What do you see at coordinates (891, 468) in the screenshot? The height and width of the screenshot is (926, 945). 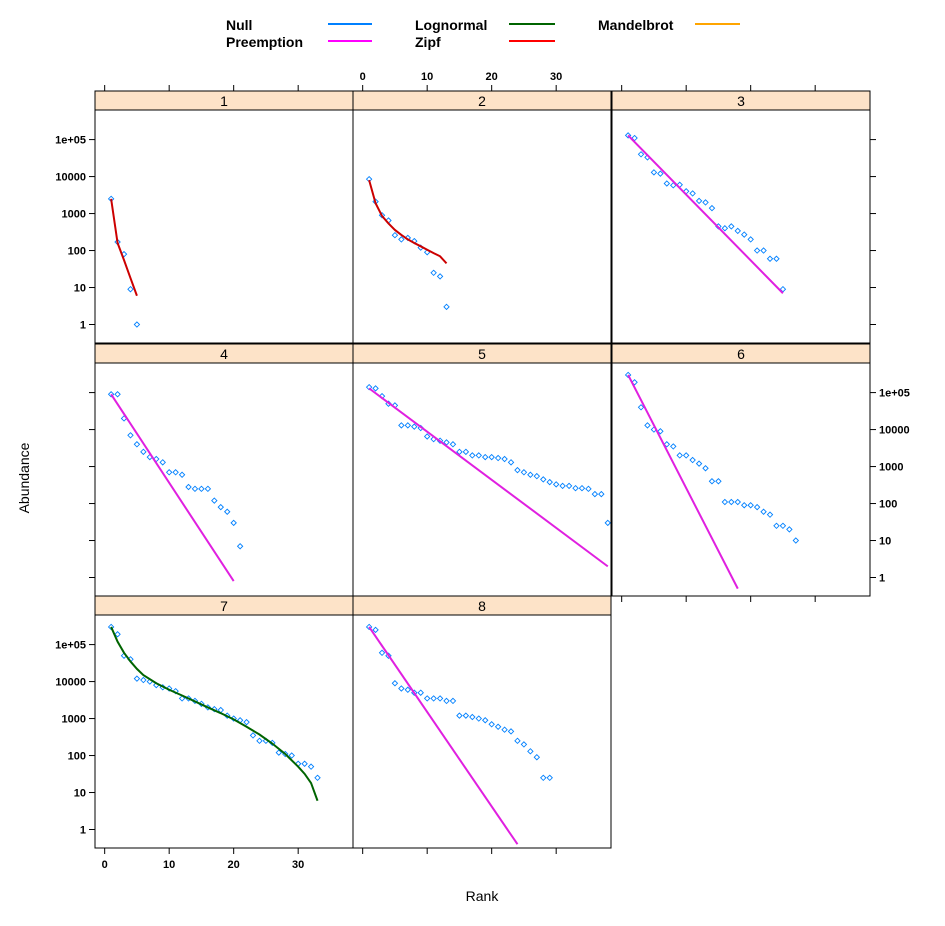 I see `y-tick-label: 1000` at bounding box center [891, 468].